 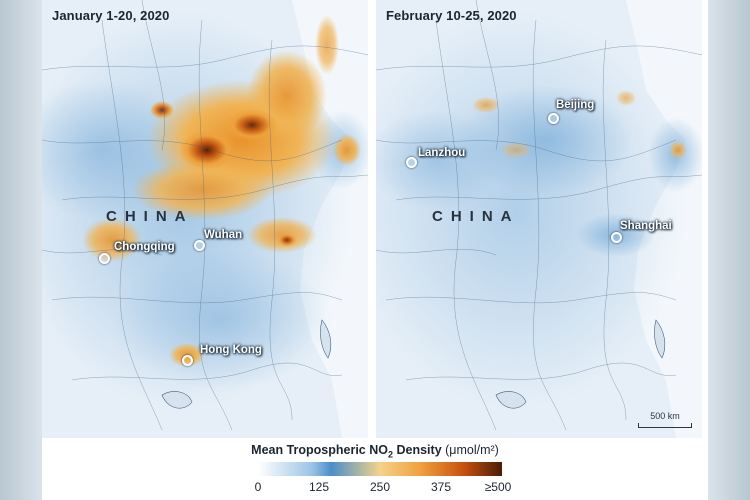 What do you see at coordinates (231, 350) in the screenshot?
I see `city-label-hong-kong: Hong Kong` at bounding box center [231, 350].